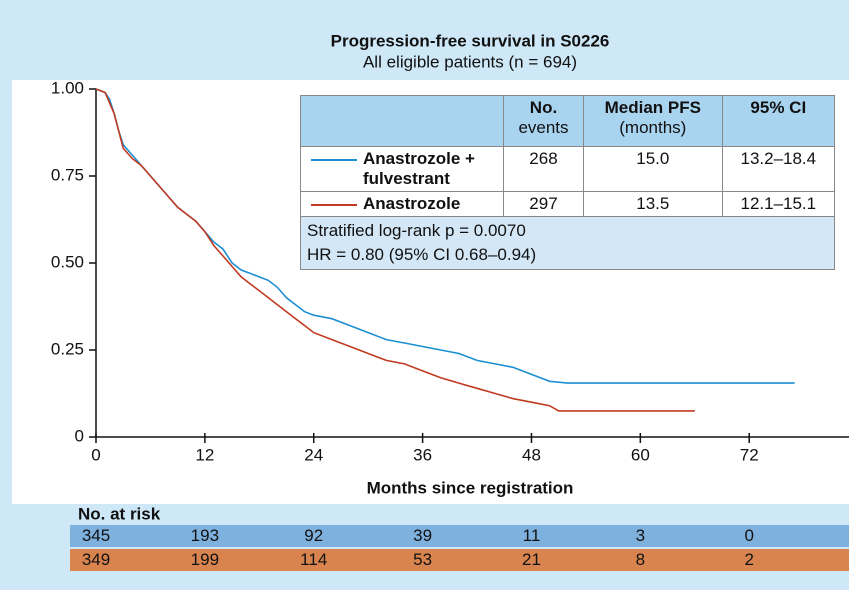 This screenshot has height=590, width=849. I want to click on x-tick-label: 24, so click(313, 454).